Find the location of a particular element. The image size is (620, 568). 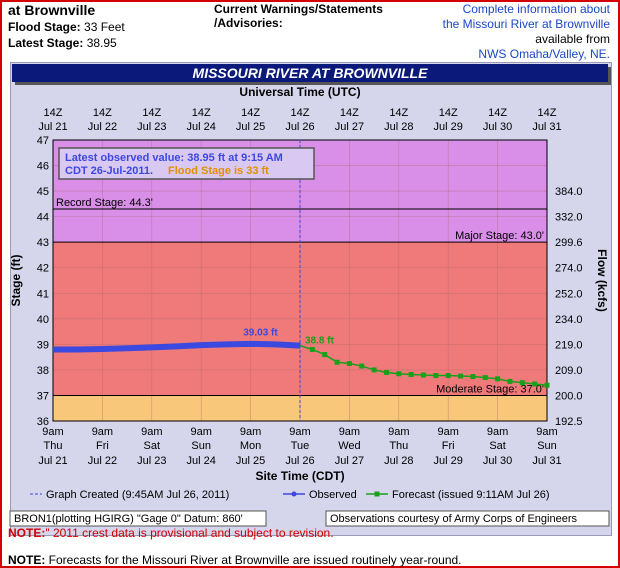

utc-tick-time-7: 14Z is located at coordinates (398, 113).